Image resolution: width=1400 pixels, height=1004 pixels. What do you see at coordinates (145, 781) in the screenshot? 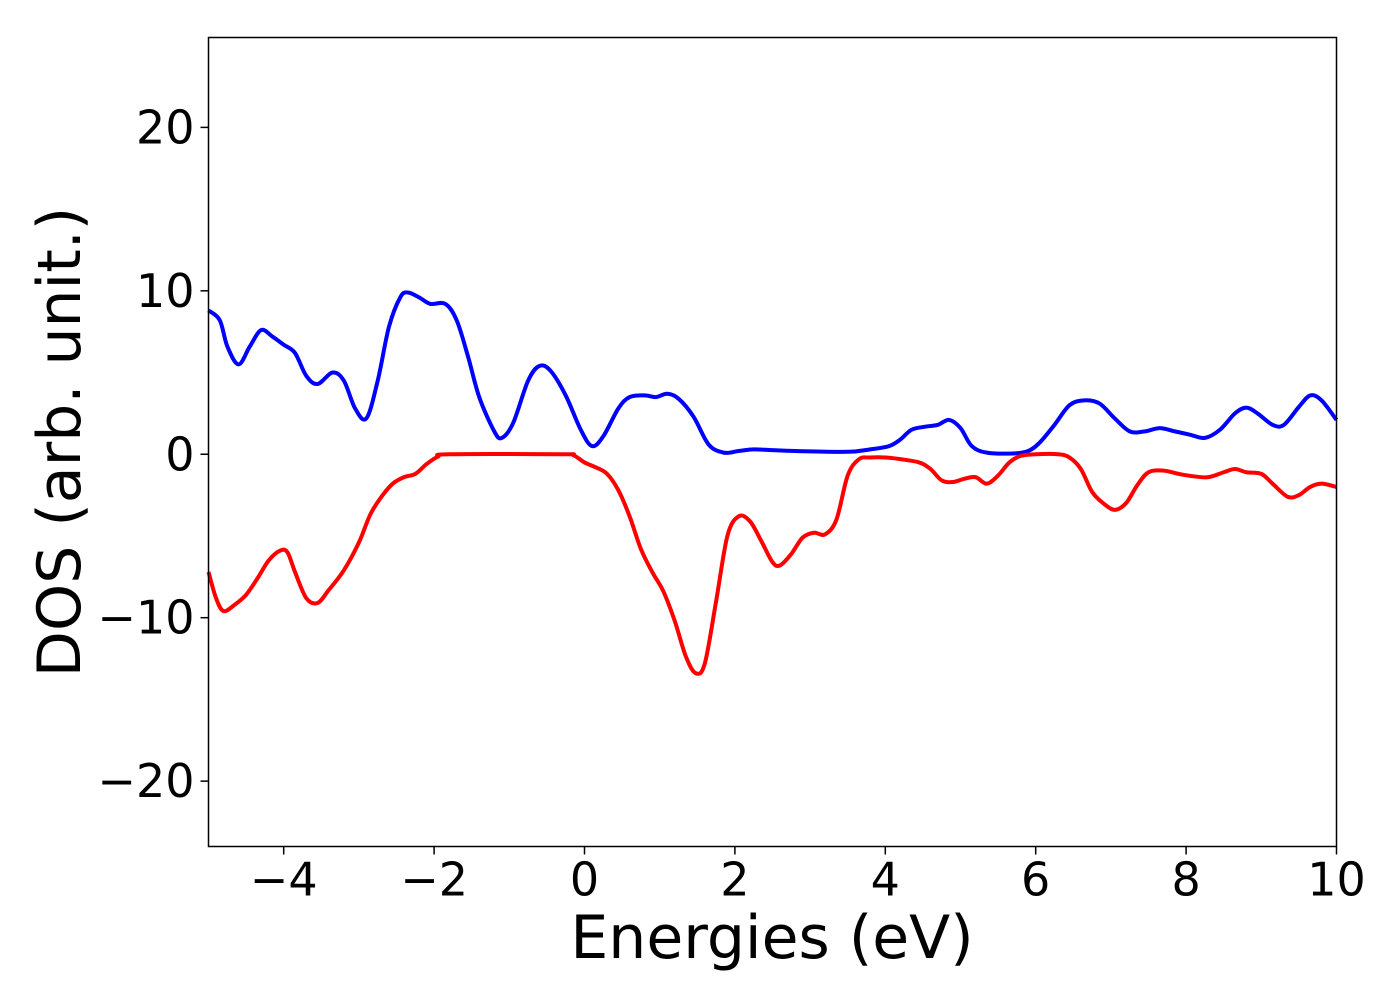
I see `y-tick-label: −20` at bounding box center [145, 781].